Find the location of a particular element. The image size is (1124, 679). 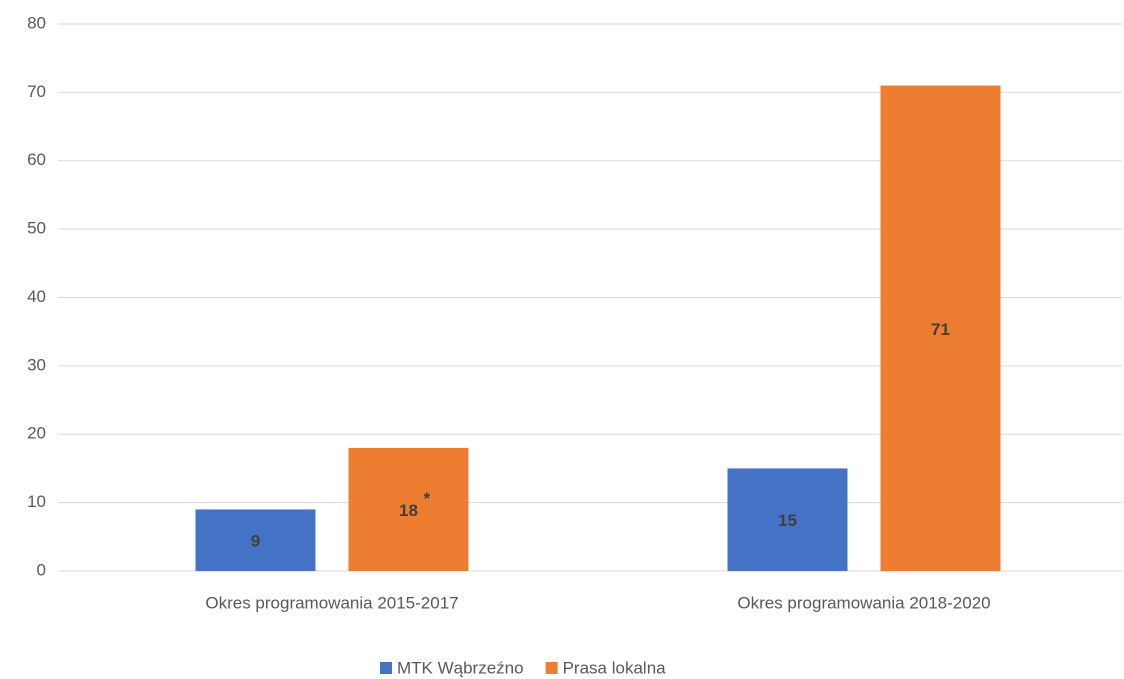

x-tick-label: Okres programowania 2015-2017 is located at coordinates (331, 602).